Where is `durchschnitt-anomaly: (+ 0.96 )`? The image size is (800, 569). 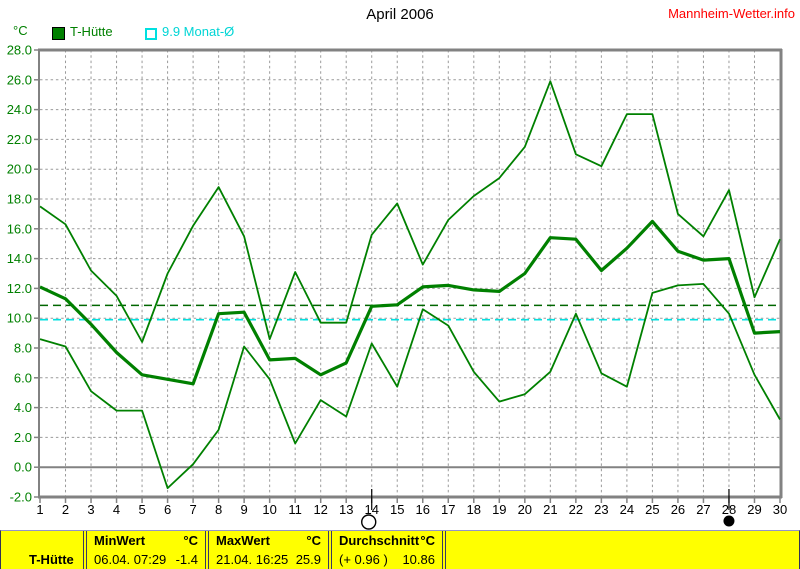
durchschnitt-anomaly: (+ 0.96 ) is located at coordinates (363, 559).